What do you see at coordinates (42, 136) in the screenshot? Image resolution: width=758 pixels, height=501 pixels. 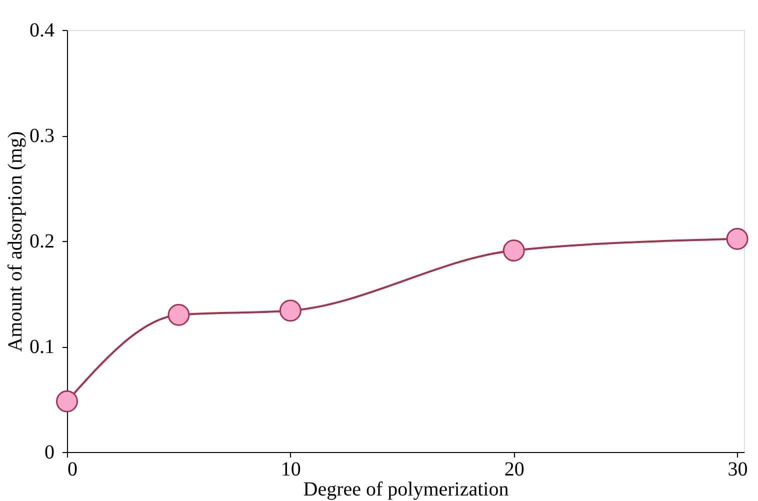 I see `y-tick-label: 0.3` at bounding box center [42, 136].